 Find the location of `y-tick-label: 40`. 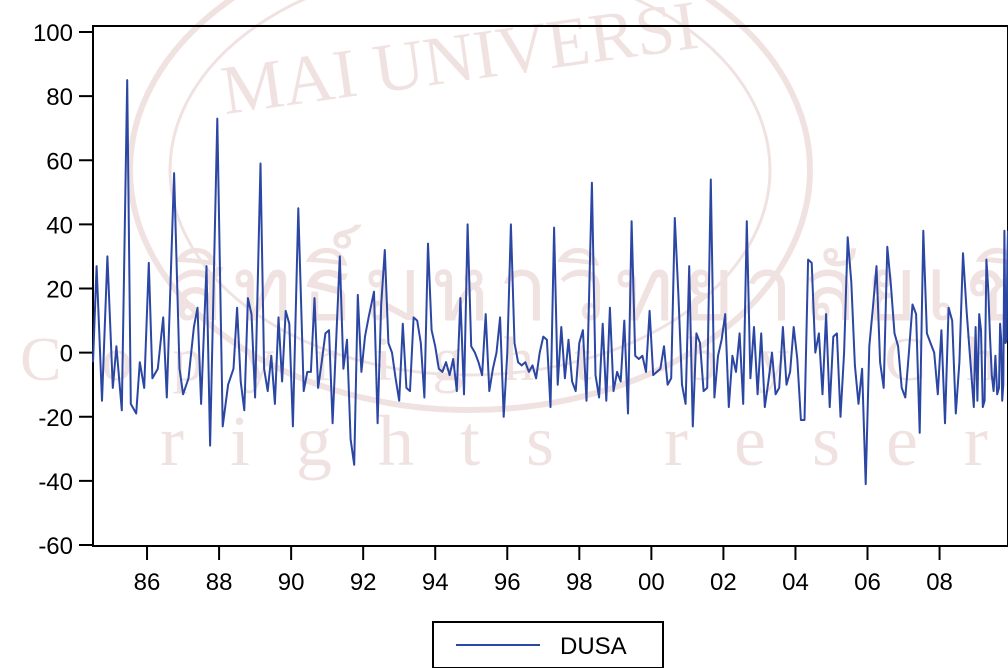

y-tick-label: 40 is located at coordinates (59, 225).